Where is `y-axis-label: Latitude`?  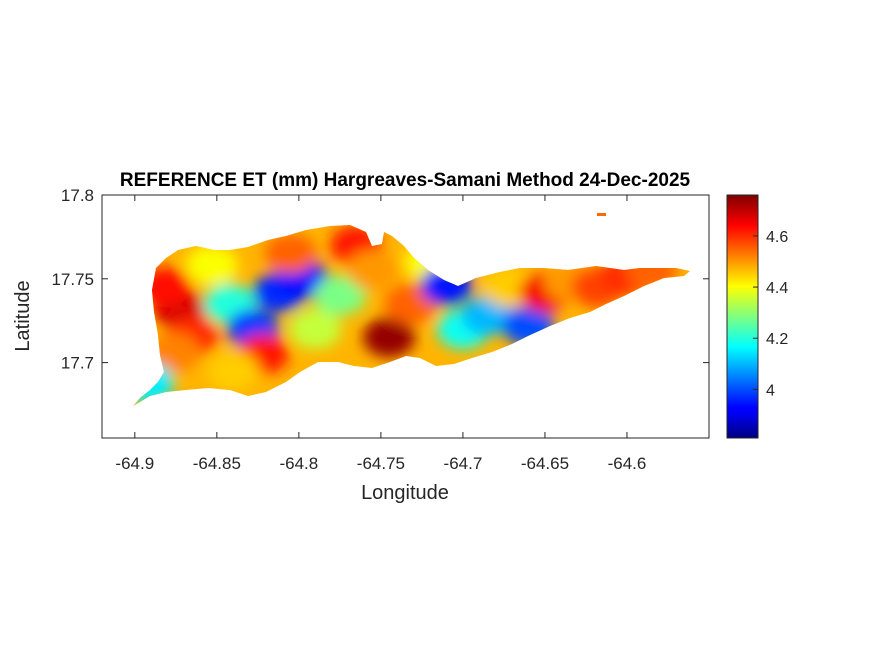 y-axis-label: Latitude is located at coordinates (23, 315).